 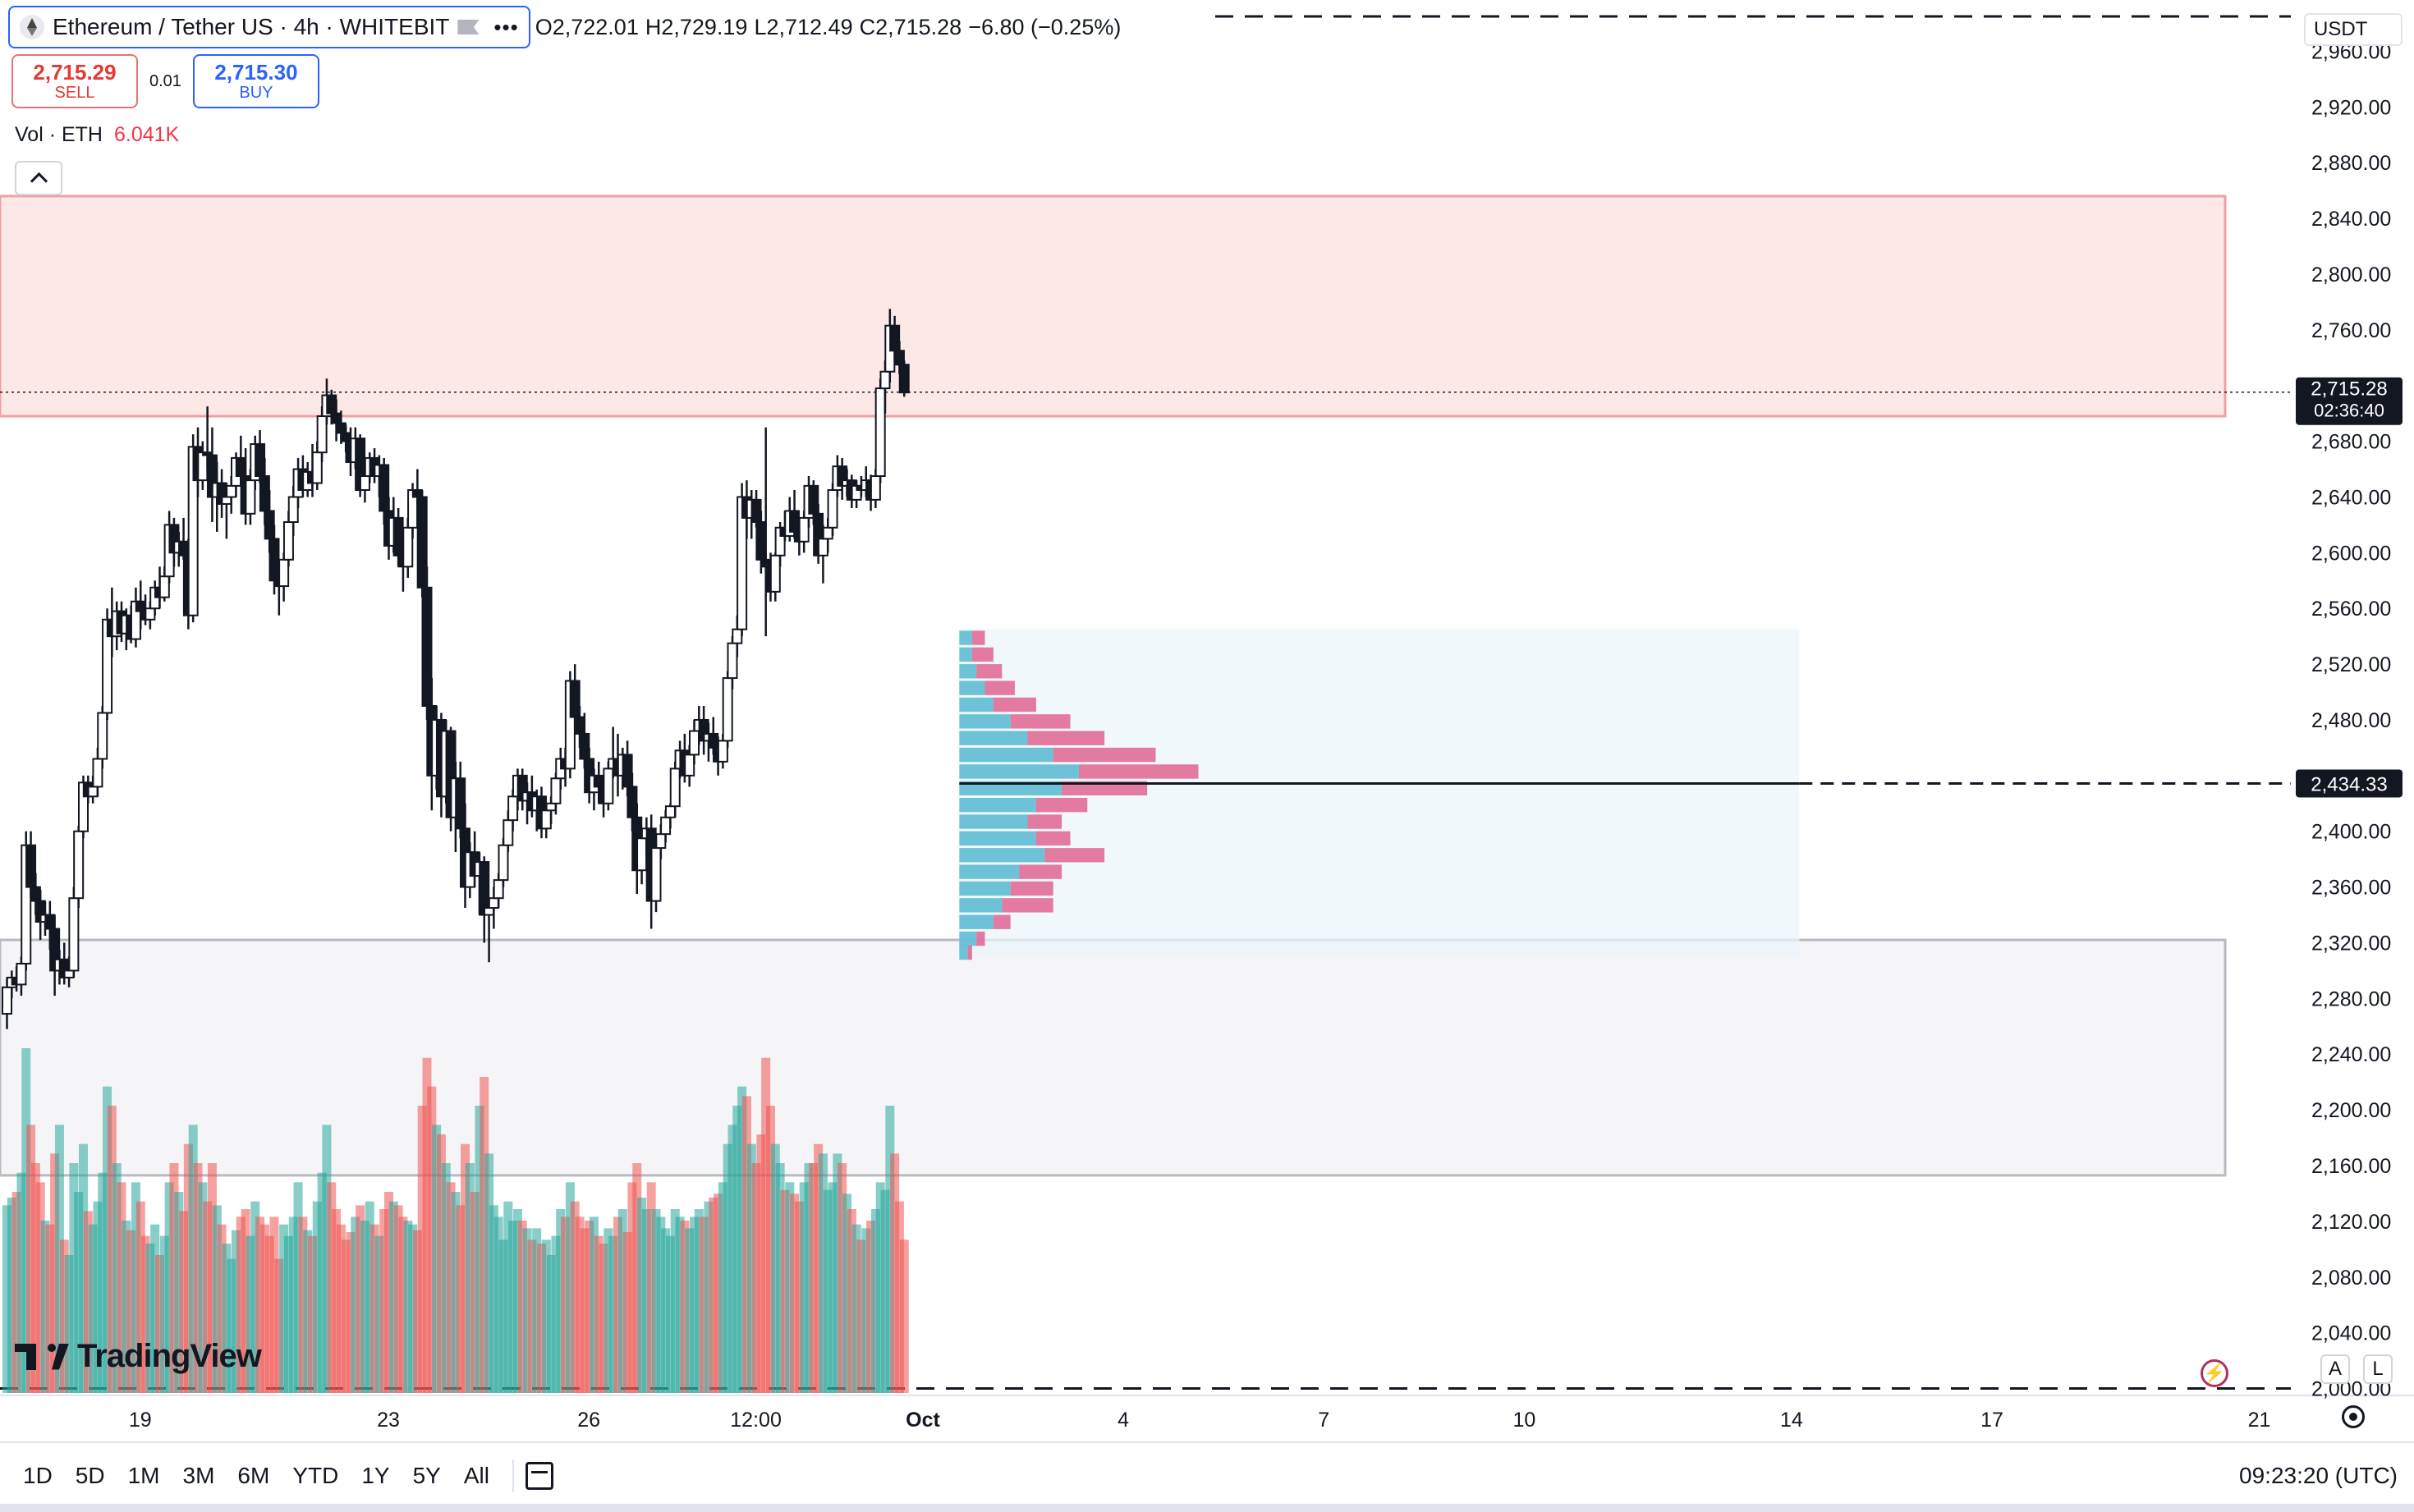 I want to click on range-1m: 1M, so click(x=144, y=1475).